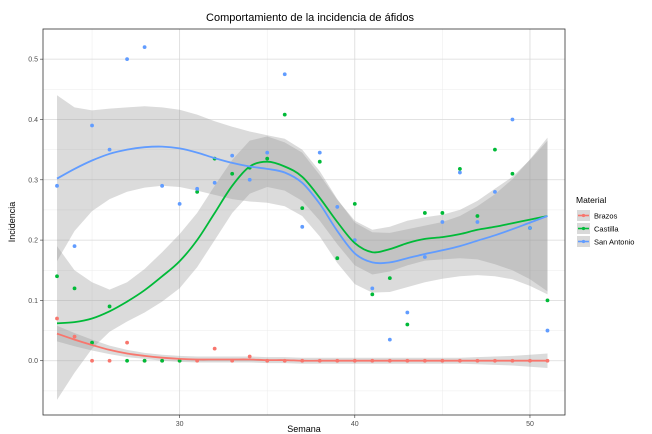 The height and width of the screenshot is (434, 652). I want to click on x-axis: 30 40 50, so click(355, 421).